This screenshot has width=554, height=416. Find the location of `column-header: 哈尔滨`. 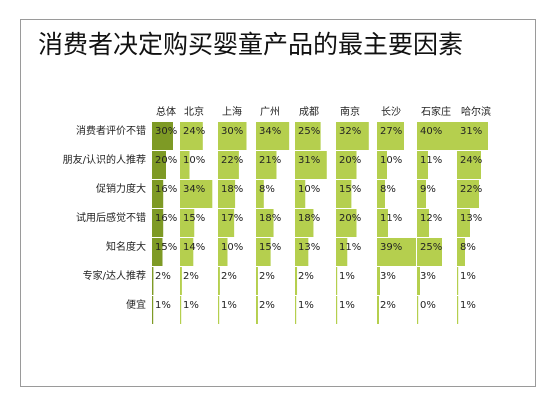

column-header: 哈尔滨 is located at coordinates (476, 111).